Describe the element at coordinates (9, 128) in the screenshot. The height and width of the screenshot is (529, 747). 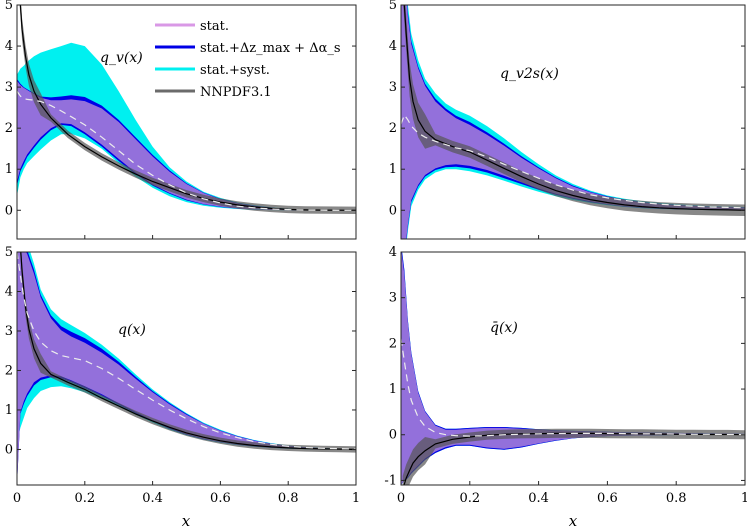
I see `qv-y-tick-label: 2` at that location.